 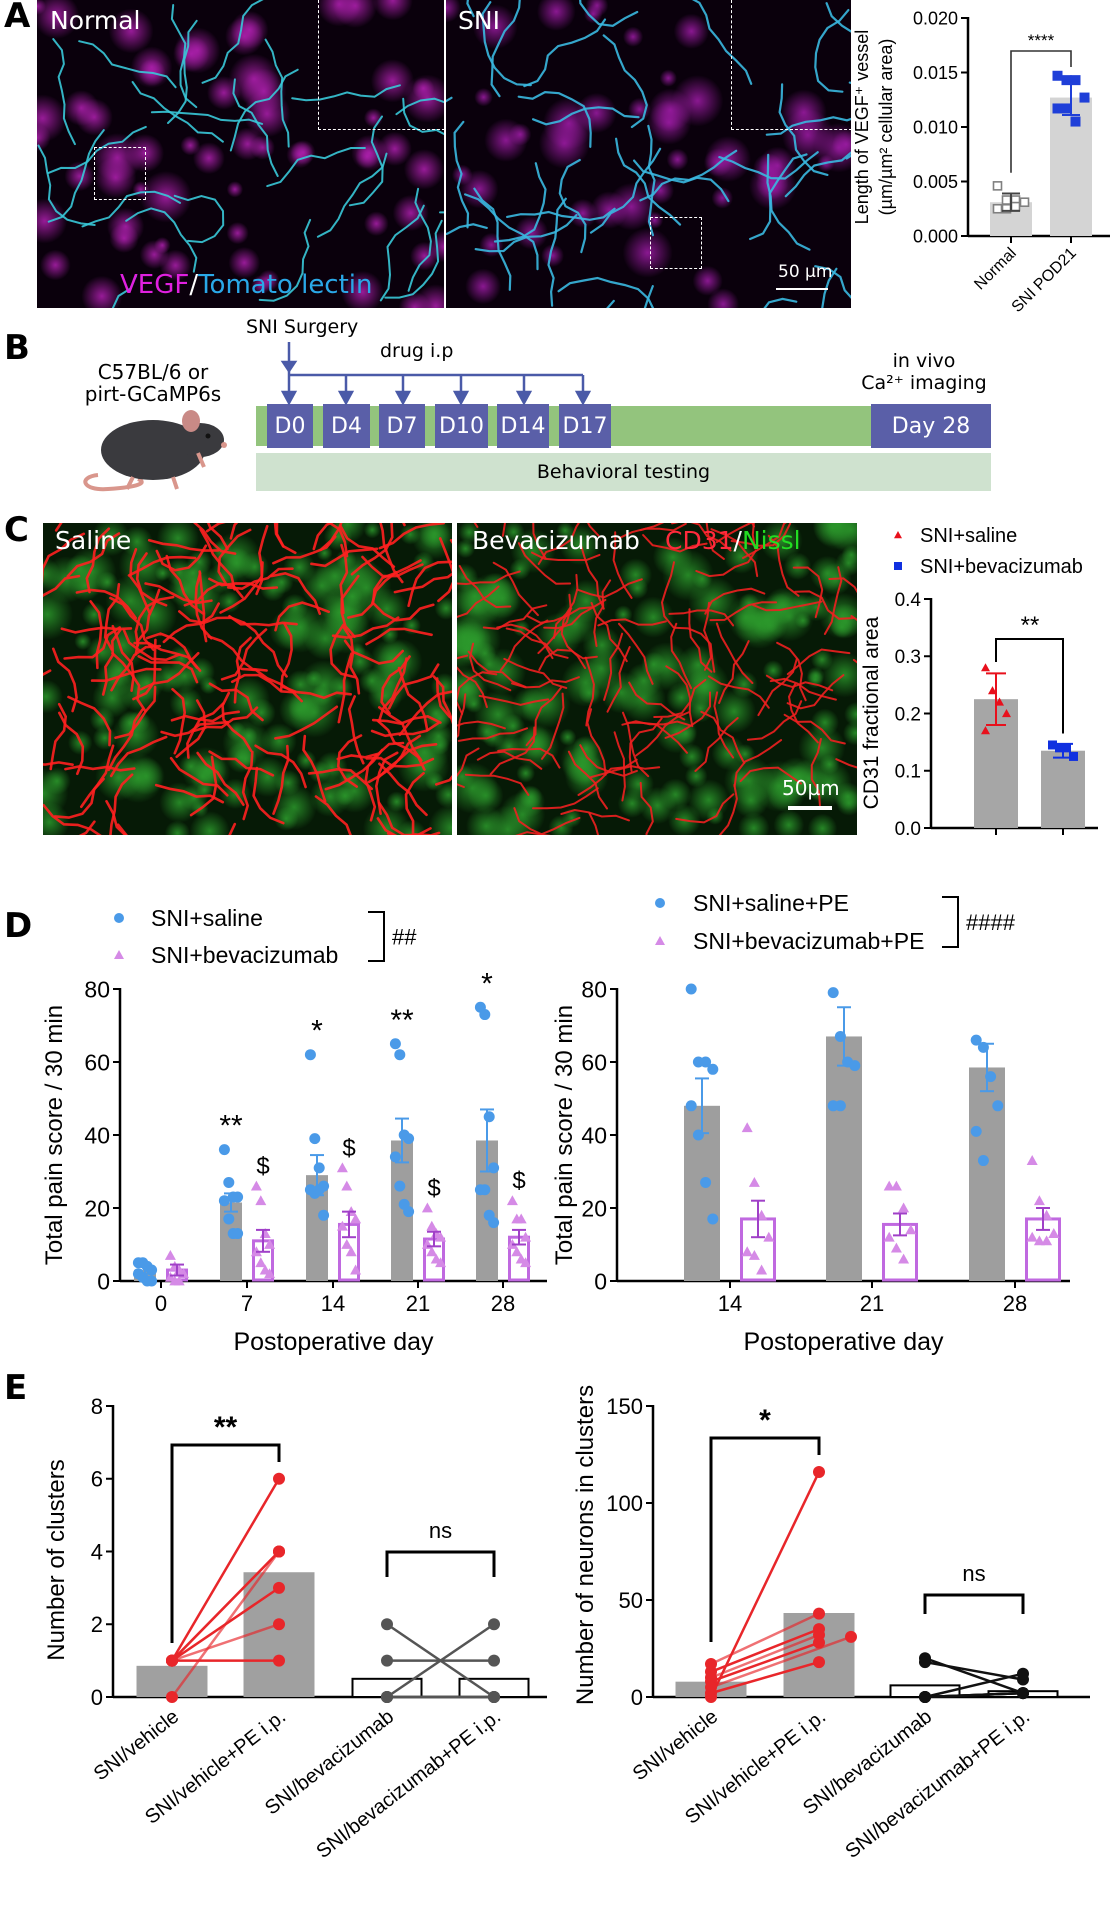 I want to click on legend-label: SNI+saline+PE, so click(x=771, y=903).